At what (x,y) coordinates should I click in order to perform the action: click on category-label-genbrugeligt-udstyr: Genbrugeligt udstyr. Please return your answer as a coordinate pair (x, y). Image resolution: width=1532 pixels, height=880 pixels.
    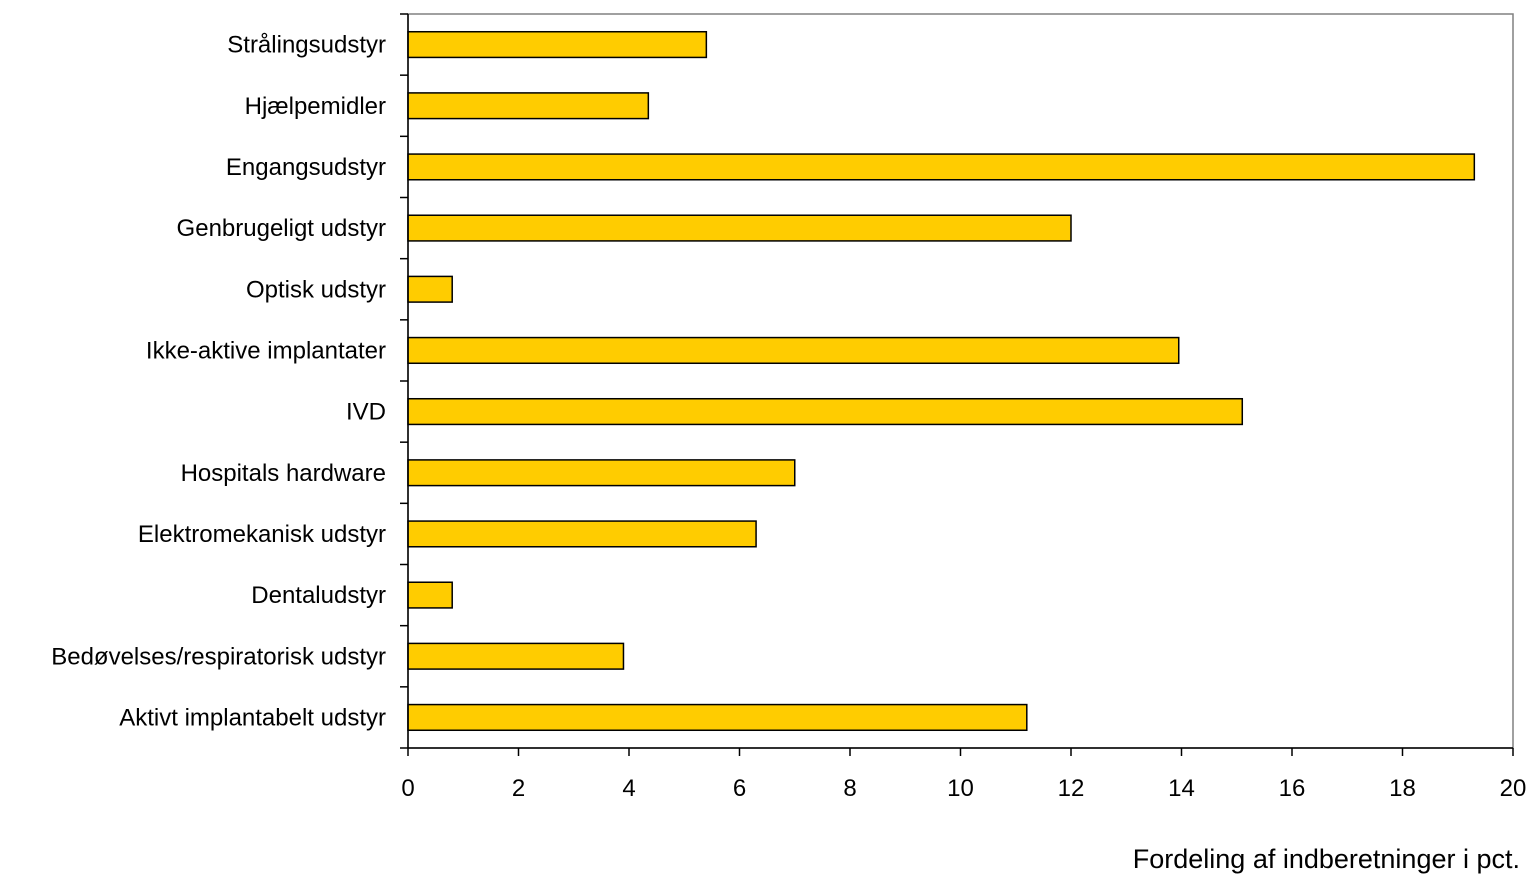
    Looking at the image, I should click on (281, 228).